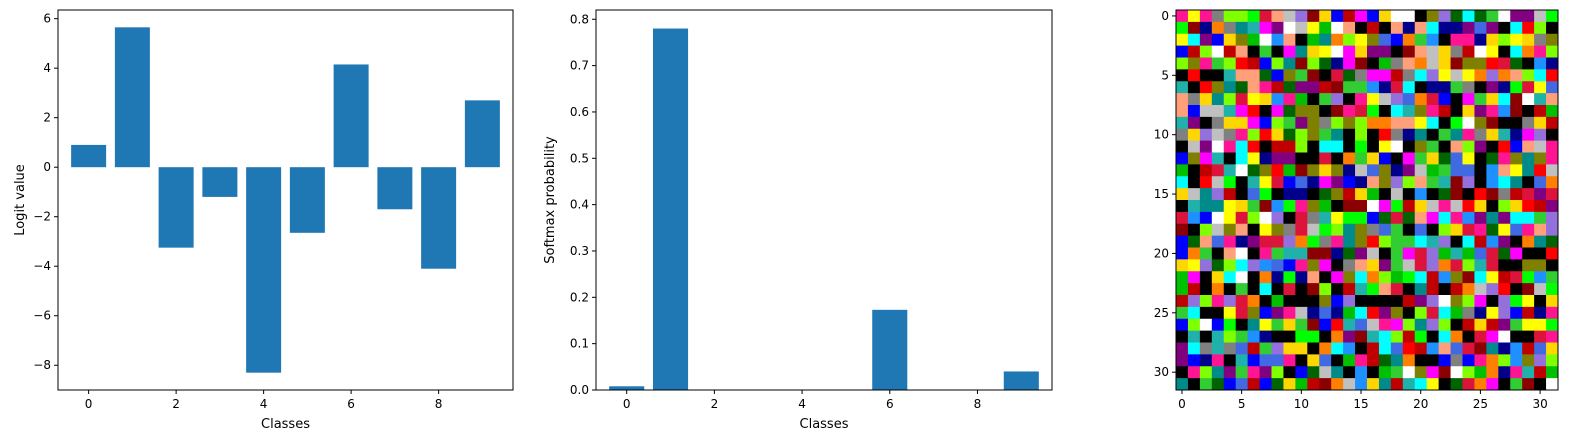 The width and height of the screenshot is (1584, 448). I want to click on y-tick-label: −8, so click(42, 365).